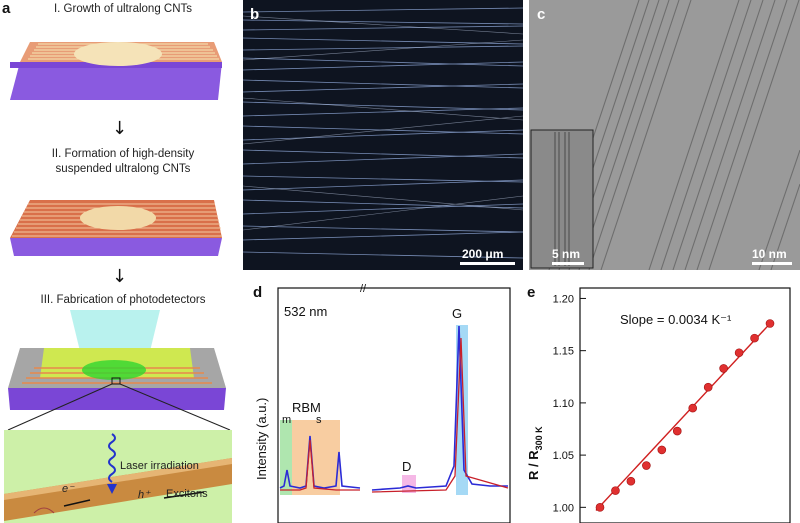 Image resolution: width=800 pixels, height=523 pixels. Describe the element at coordinates (382, 403) in the screenshot. I see `raman-spectrum: 532 nm RBM m s D G // Intensity (a.u.)` at that location.